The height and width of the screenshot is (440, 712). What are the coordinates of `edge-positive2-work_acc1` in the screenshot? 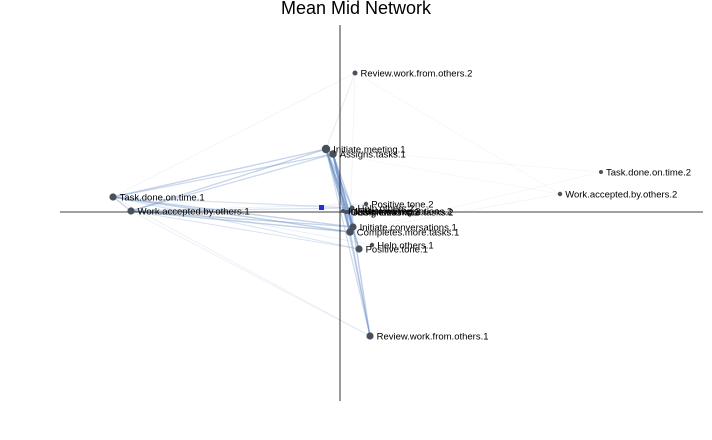 It's located at (248, 207).